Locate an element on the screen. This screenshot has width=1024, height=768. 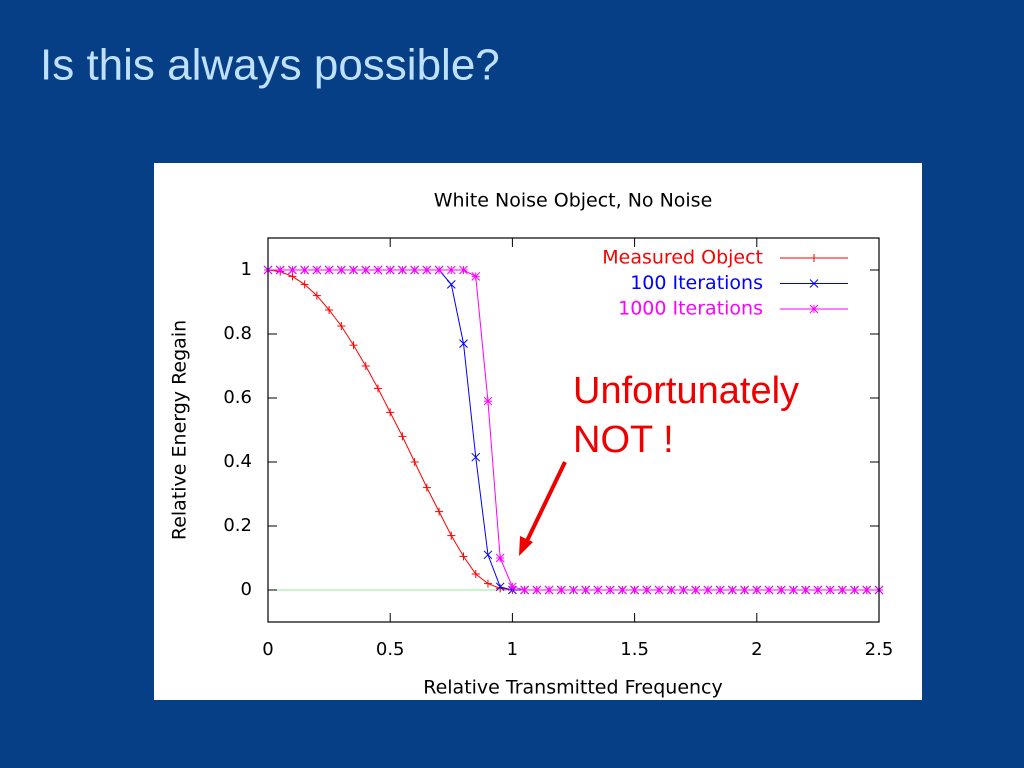
legend-label: Measured Object is located at coordinates (682, 258).